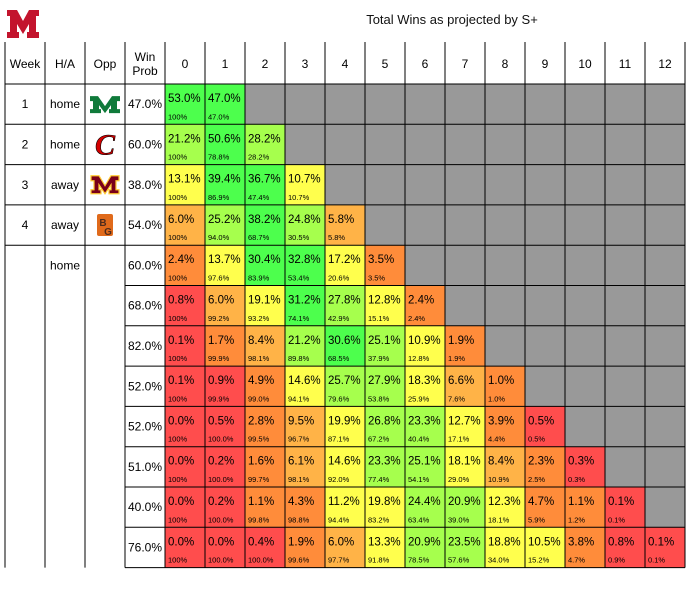 Image resolution: width=690 pixels, height=615 pixels. I want to click on prob-value: 18.3%, so click(424, 381).